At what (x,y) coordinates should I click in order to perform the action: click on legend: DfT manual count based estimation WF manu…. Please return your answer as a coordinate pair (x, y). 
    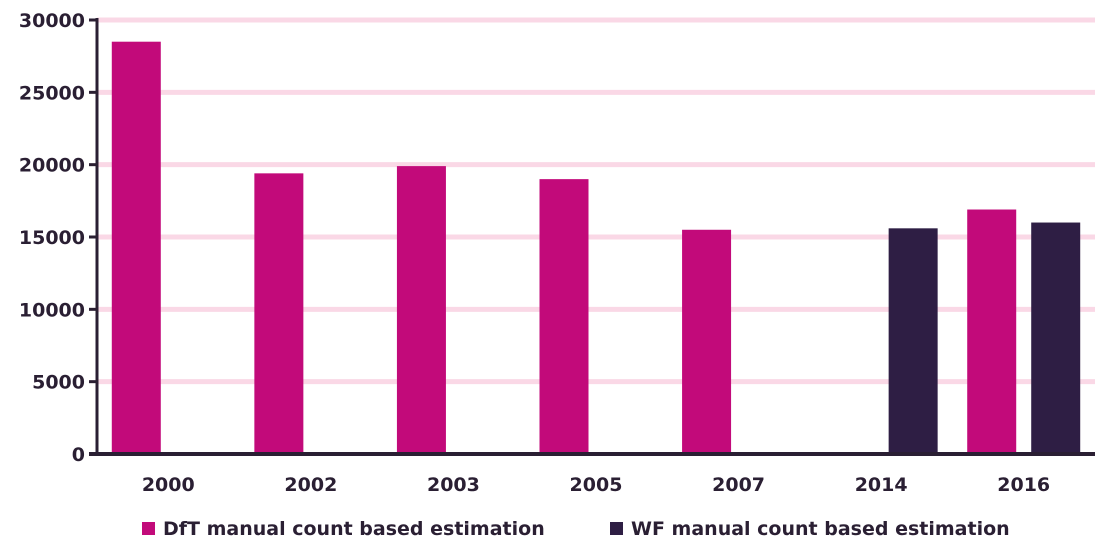
    Looking at the image, I should click on (576, 529).